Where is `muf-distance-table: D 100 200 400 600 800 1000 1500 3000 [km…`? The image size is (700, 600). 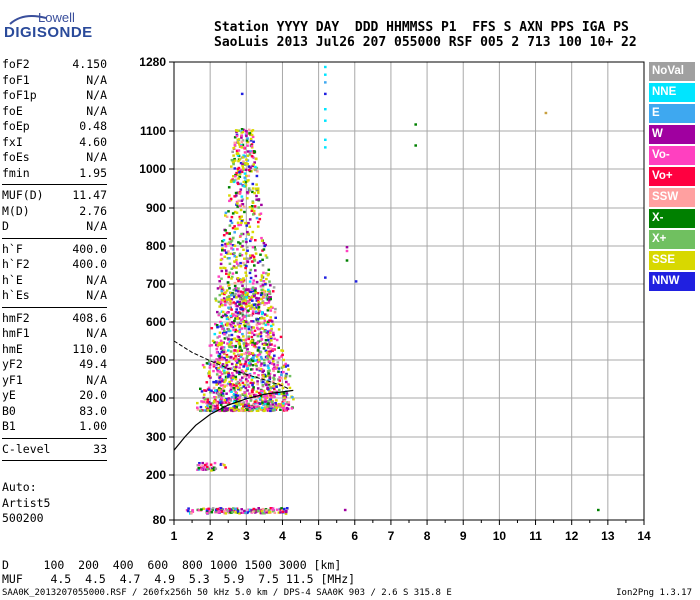 muf-distance-table: D 100 200 400 600 800 1000 1500 3000 [km… is located at coordinates (178, 572).